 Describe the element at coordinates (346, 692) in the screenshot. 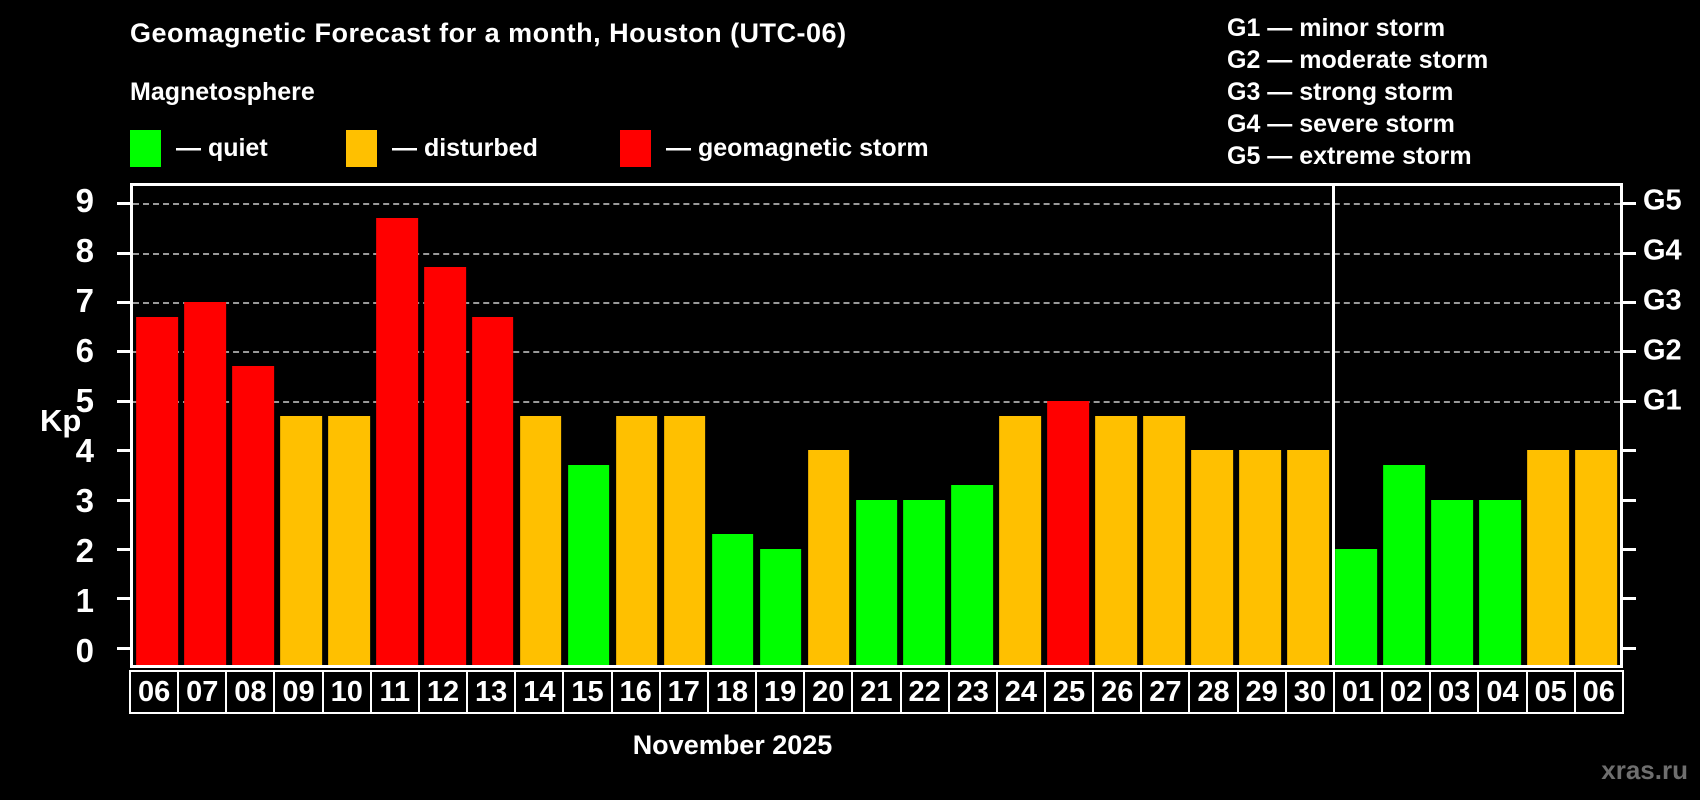

I see `day-label-10: 10` at that location.